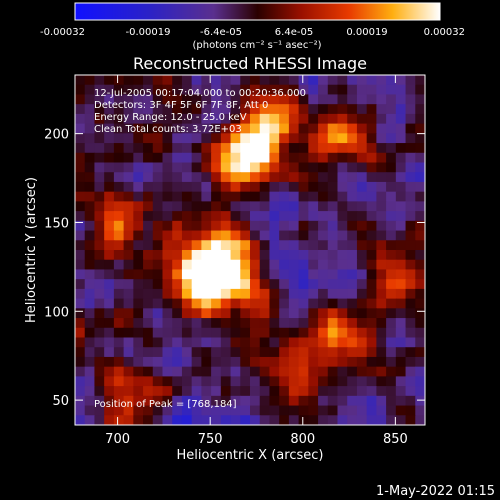  What do you see at coordinates (257, 11) in the screenshot?
I see `colorbar-gradient` at bounding box center [257, 11].